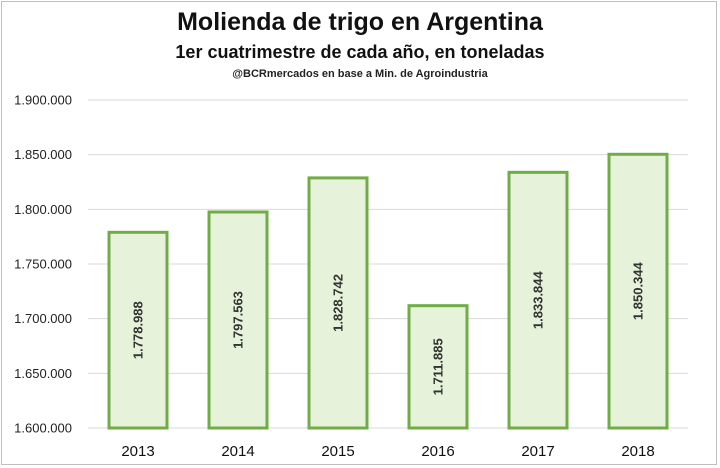  What do you see at coordinates (43, 154) in the screenshot?
I see `y-tick-label: 1.850.000` at bounding box center [43, 154].